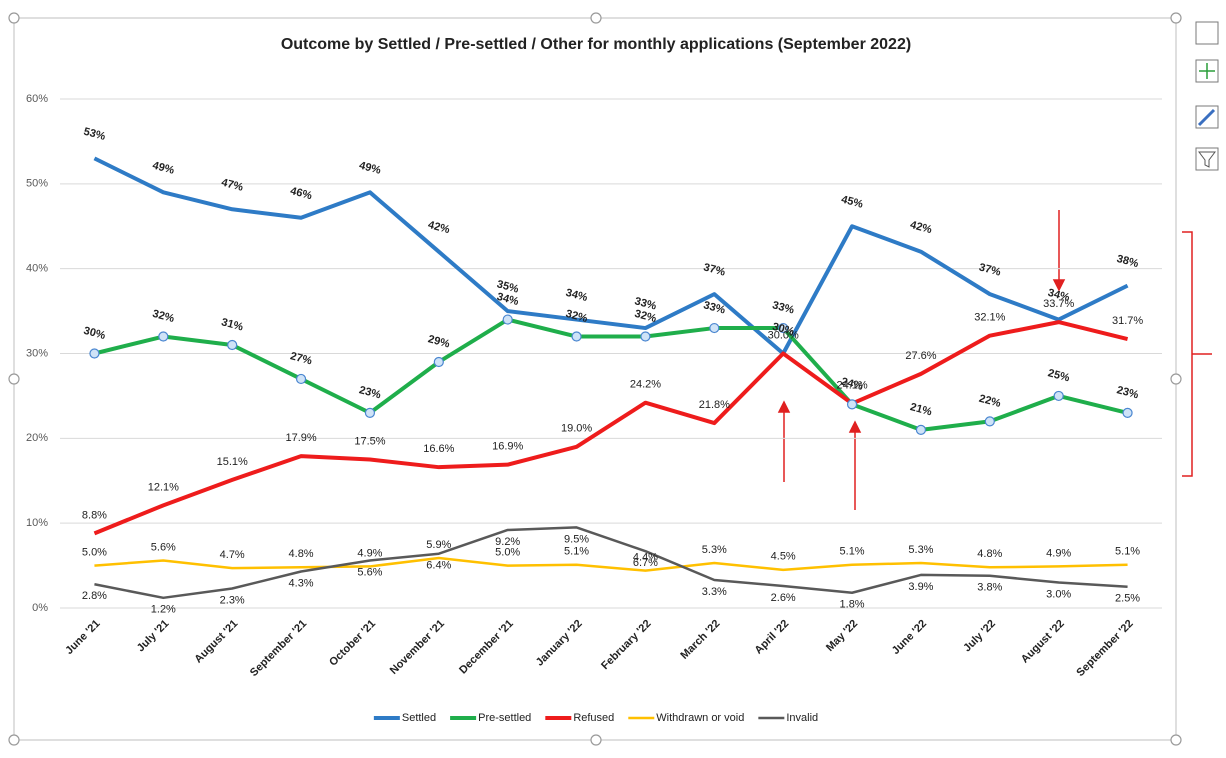 Image resolution: width=1226 pixels, height=758 pixels. I want to click on data-label: 6.7%, so click(645, 563).